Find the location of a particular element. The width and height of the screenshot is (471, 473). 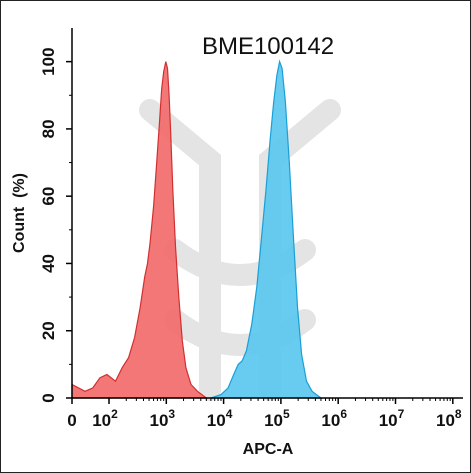

y-tick-label: 0 is located at coordinates (48, 397).